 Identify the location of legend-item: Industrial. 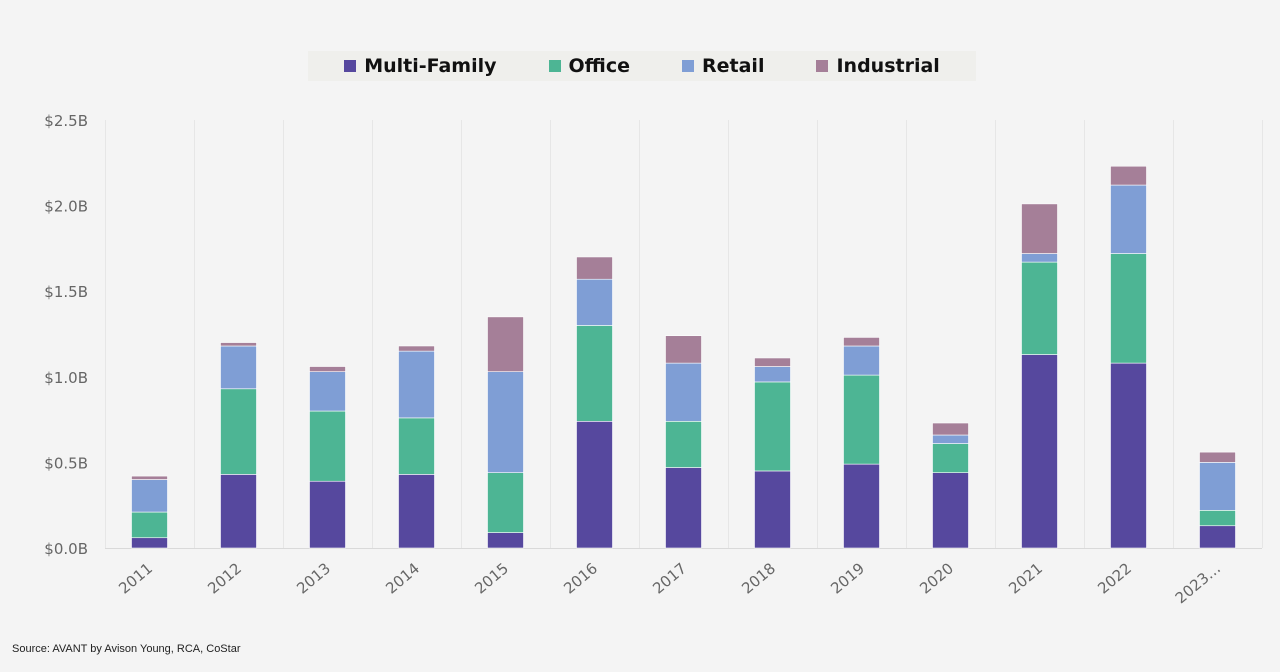
(878, 66).